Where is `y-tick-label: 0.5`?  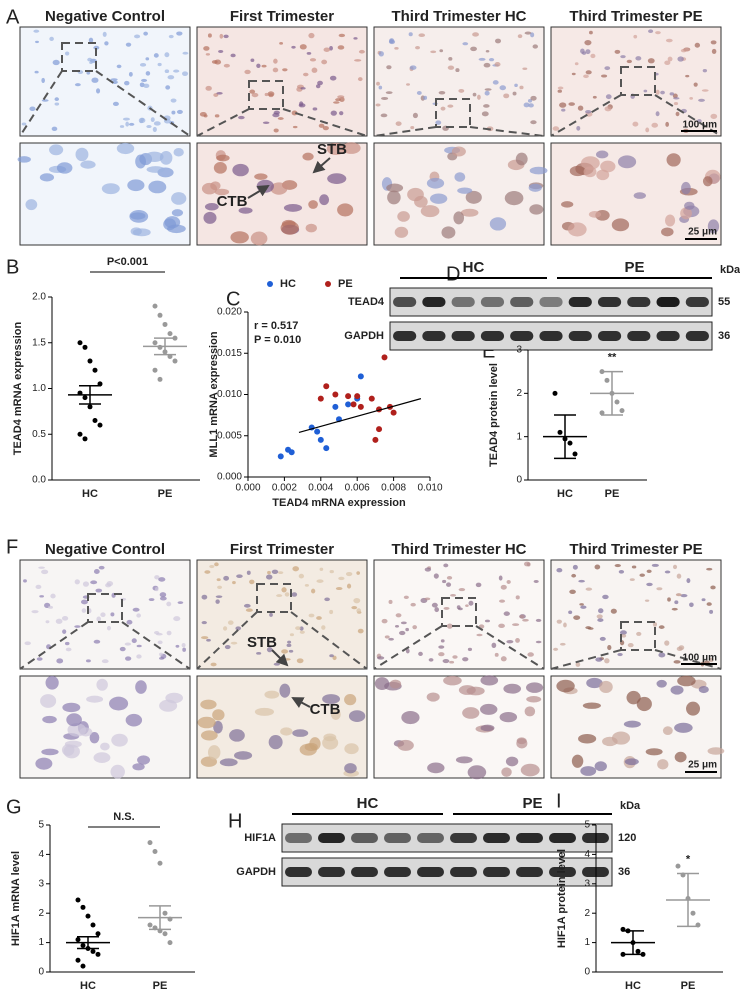 y-tick-label: 0.5 is located at coordinates (39, 434).